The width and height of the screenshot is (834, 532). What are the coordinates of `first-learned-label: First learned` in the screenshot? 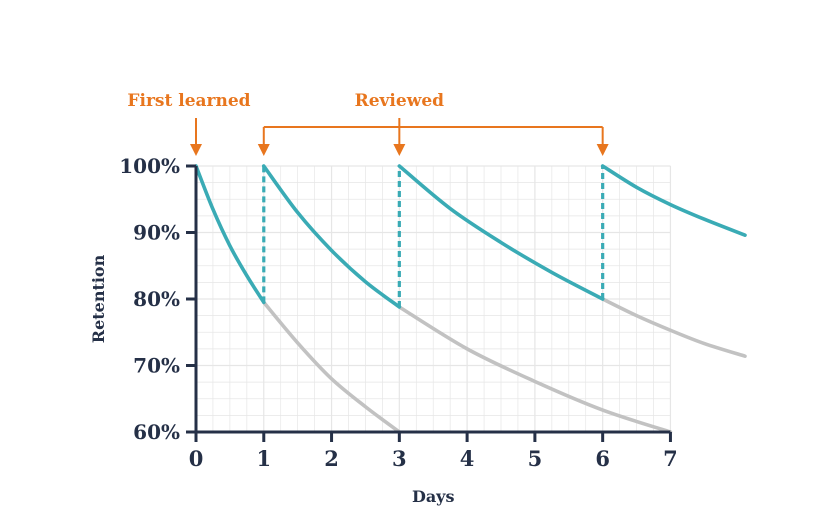 It's located at (188, 101).